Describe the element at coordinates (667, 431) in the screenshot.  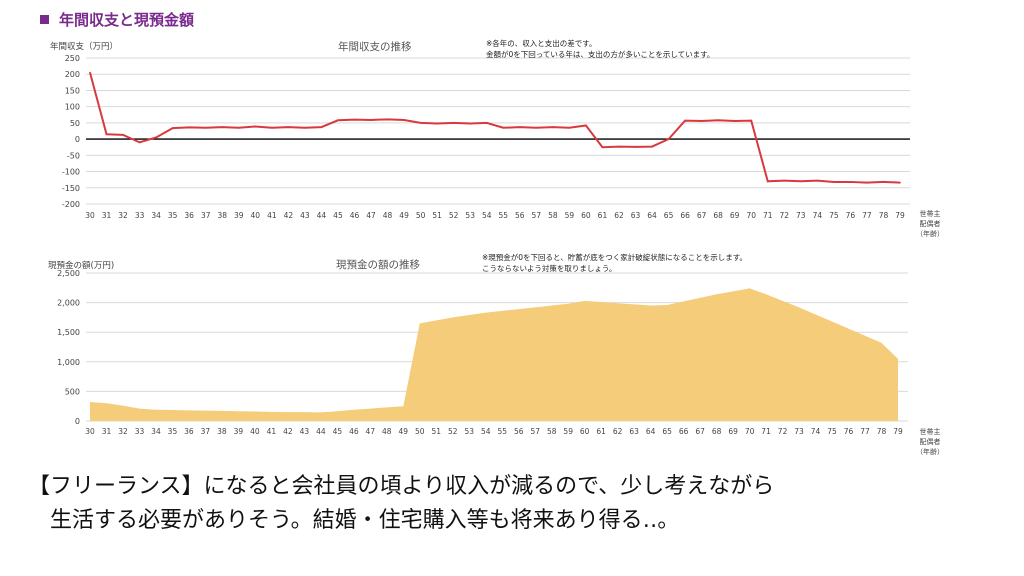
I see `x-tick-label: 65` at that location.